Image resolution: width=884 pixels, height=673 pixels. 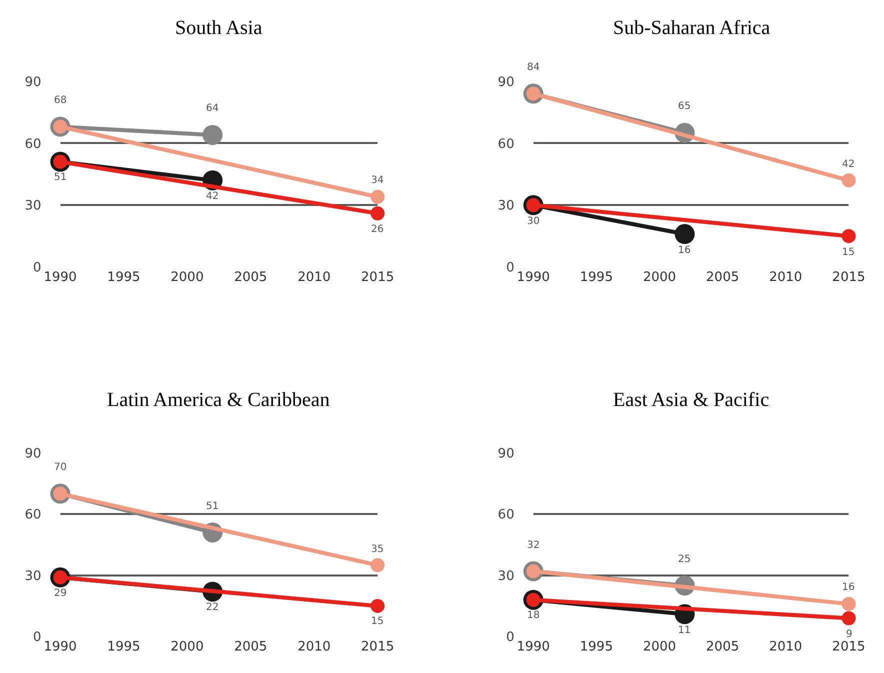 What do you see at coordinates (60, 593) in the screenshot?
I see `data-label: 29` at bounding box center [60, 593].